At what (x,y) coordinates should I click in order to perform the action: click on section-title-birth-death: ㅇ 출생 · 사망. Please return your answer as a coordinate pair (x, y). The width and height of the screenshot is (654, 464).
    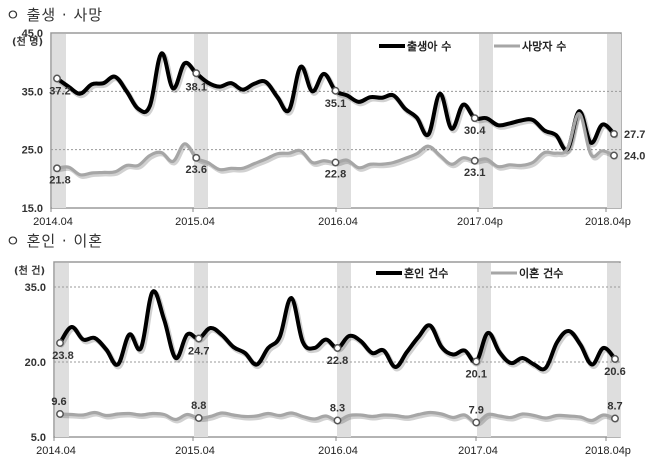
    Looking at the image, I should click on (55, 15).